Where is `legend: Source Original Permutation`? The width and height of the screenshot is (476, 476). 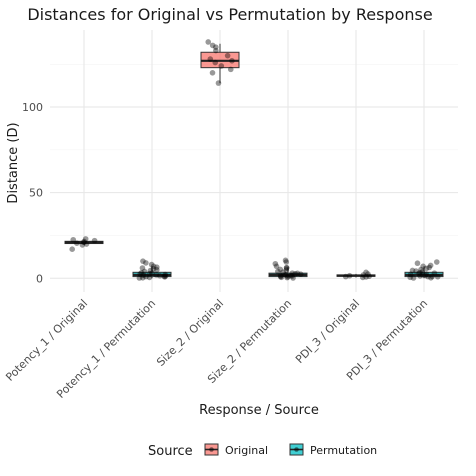 legend: Source Original Permutation is located at coordinates (262, 450).